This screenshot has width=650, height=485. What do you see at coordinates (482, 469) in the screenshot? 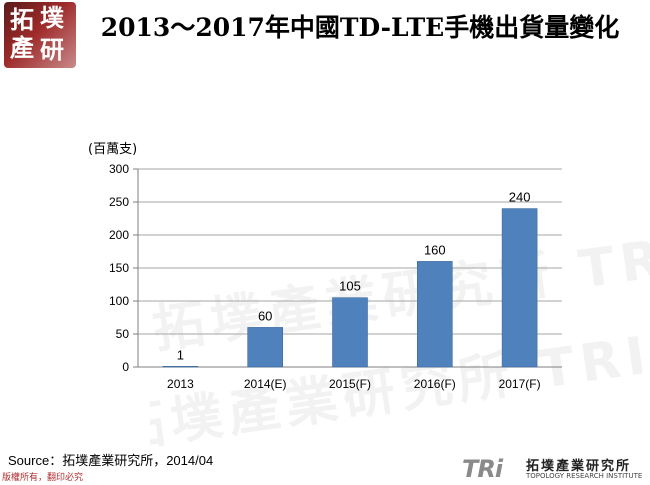
I see `tri-logo-mark: TRi` at bounding box center [482, 469].